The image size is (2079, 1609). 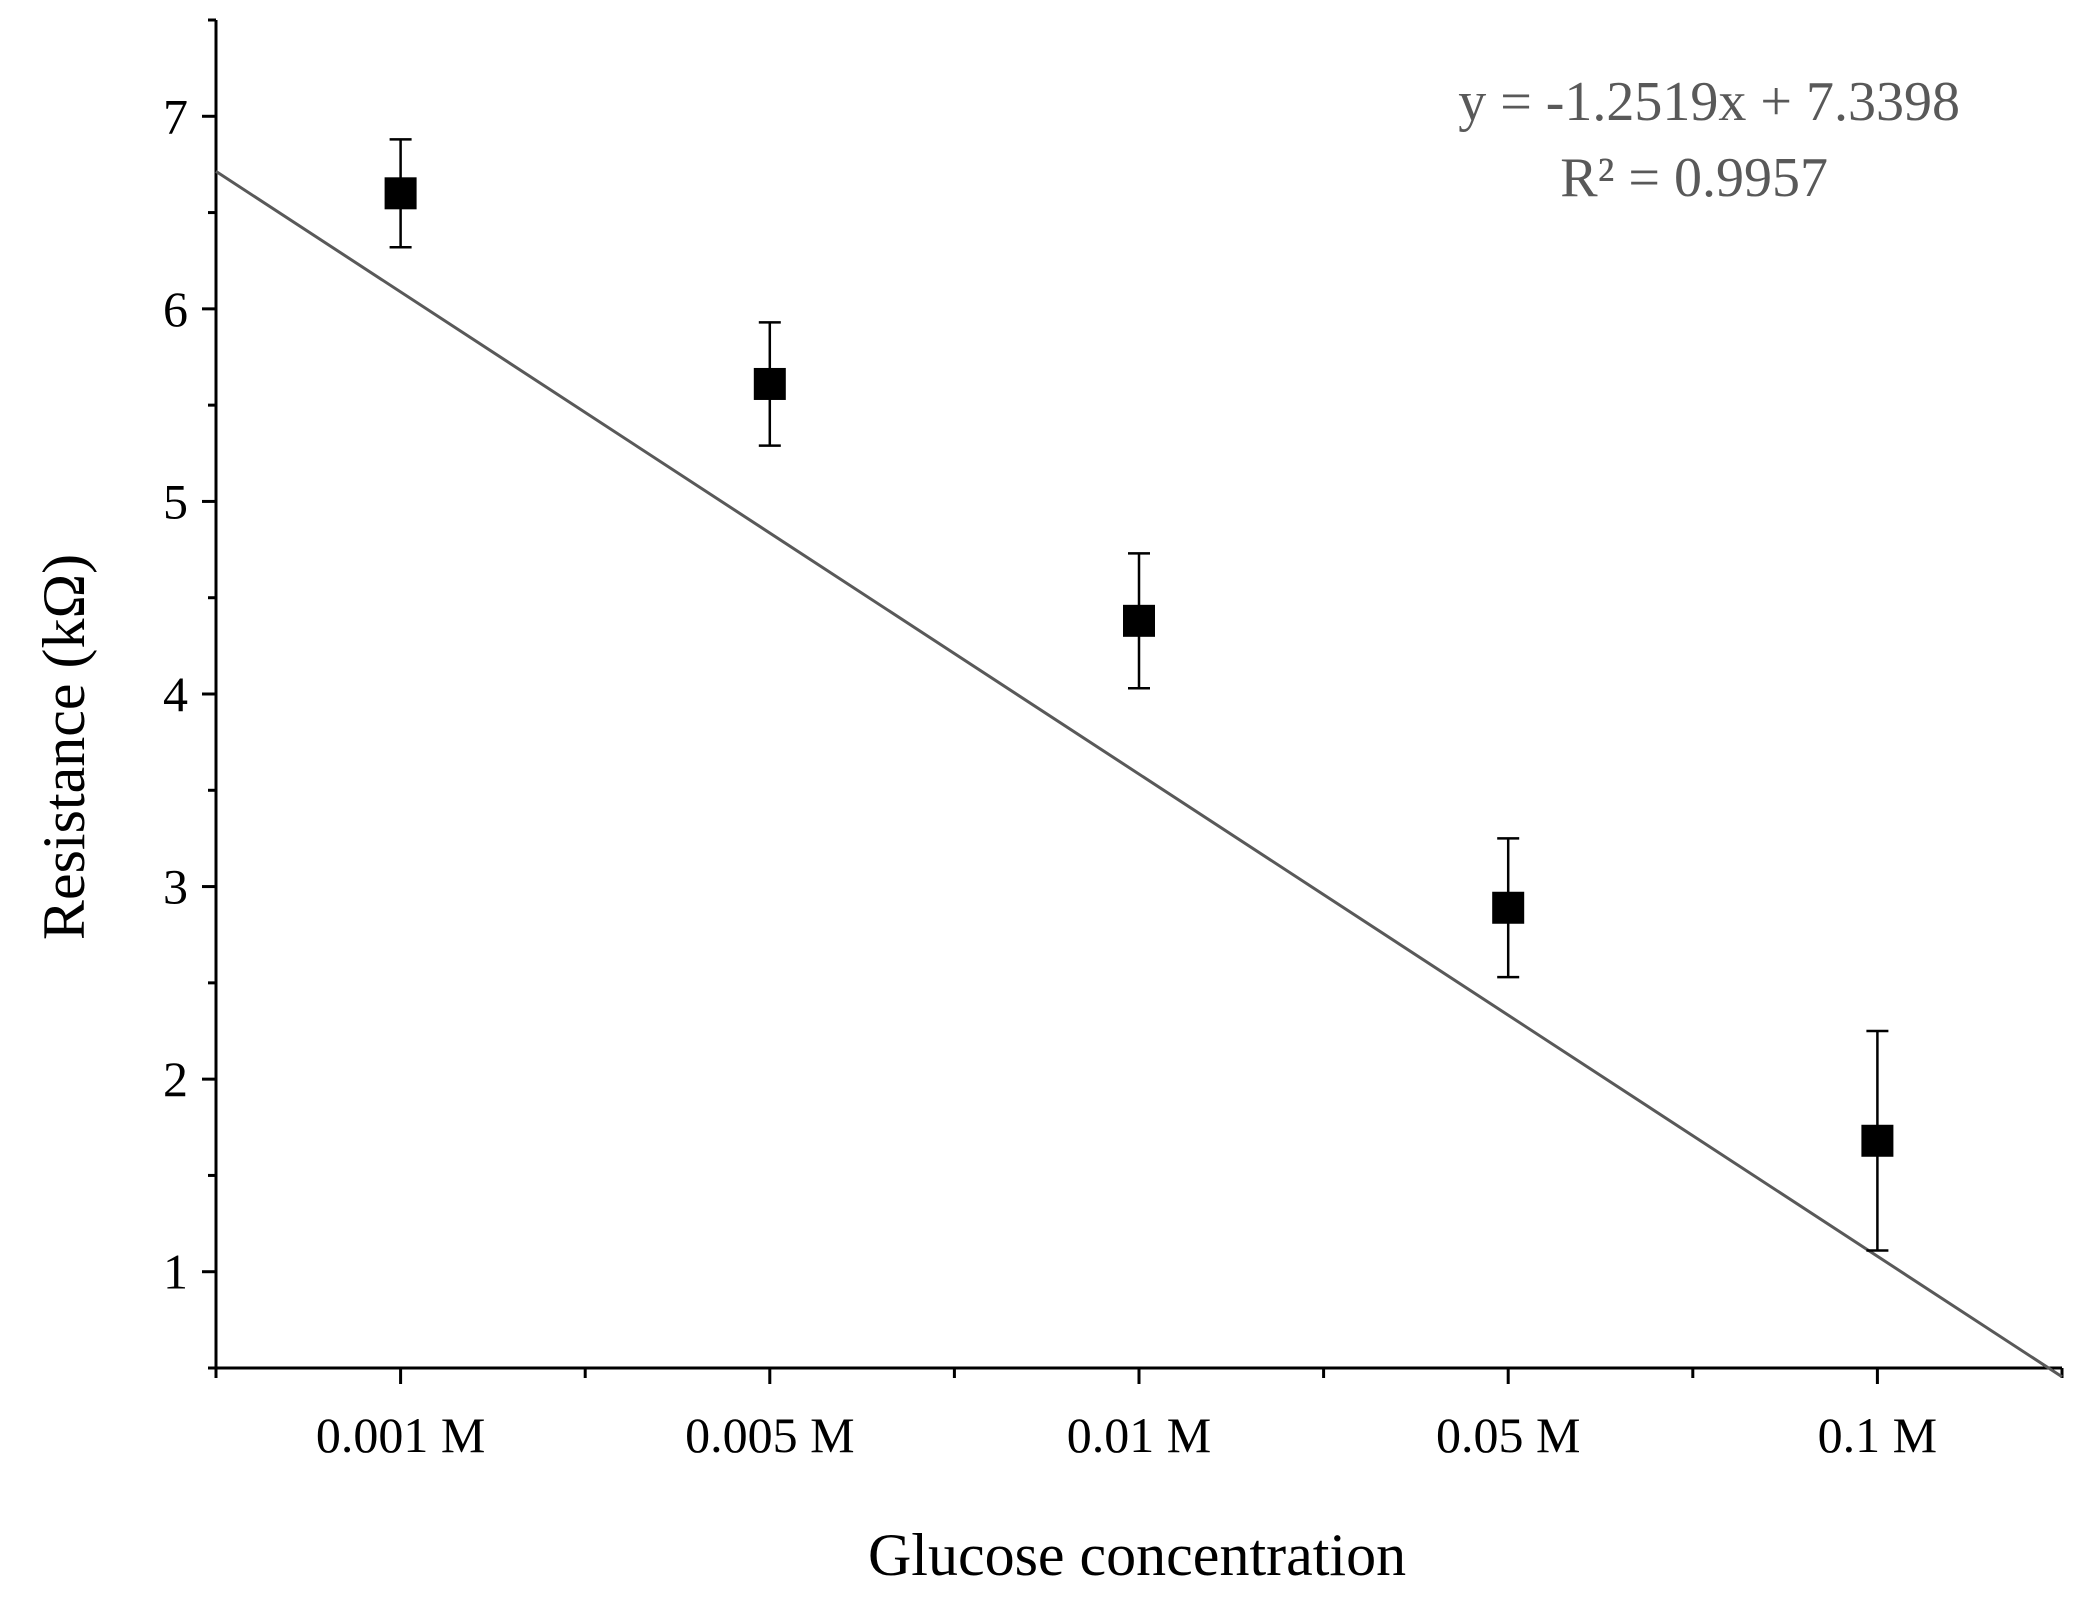 I want to click on y-tick-label: 6, so click(x=175, y=309).